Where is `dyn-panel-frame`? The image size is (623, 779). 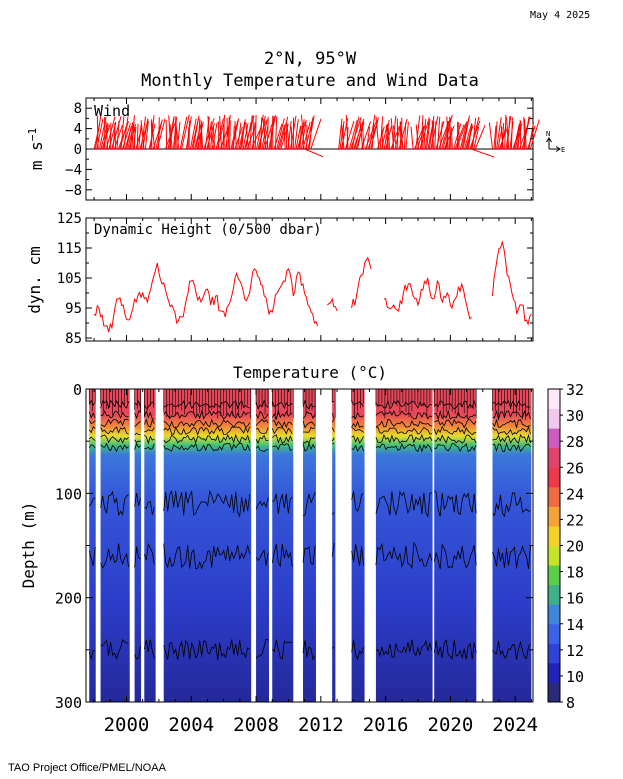 dyn-panel-frame is located at coordinates (309, 279).